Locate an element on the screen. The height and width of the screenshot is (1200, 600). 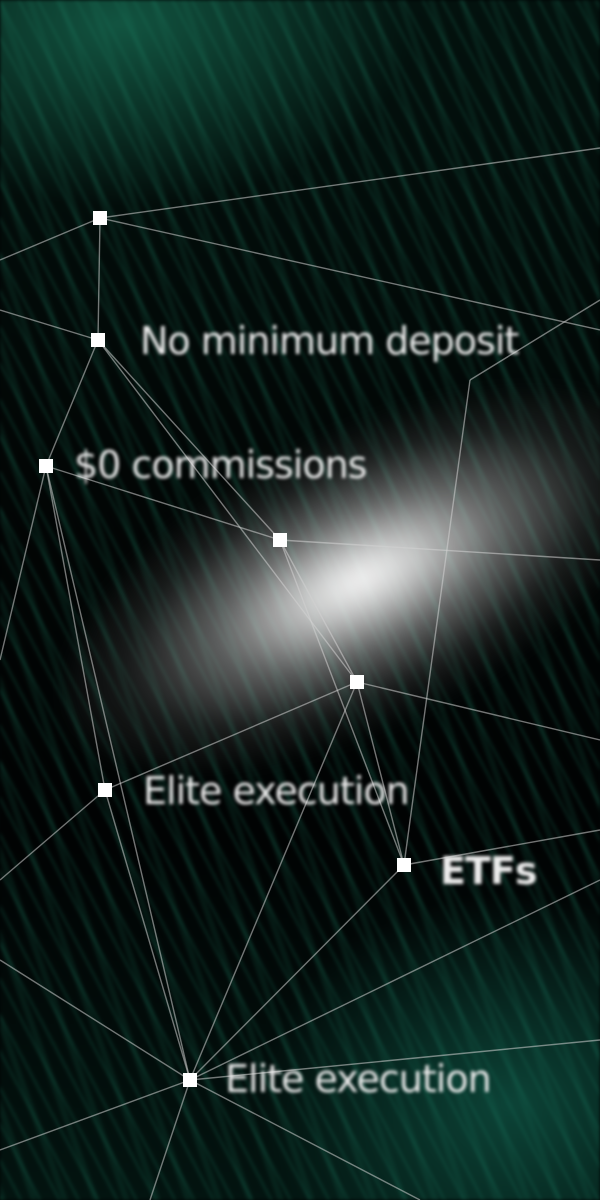
label-elite-execution: Elite execution is located at coordinates (276, 791).